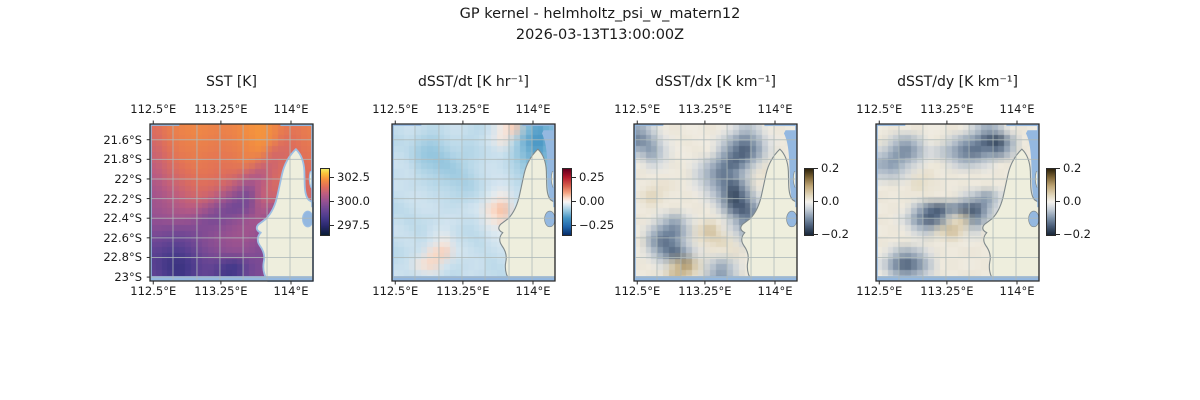  Describe the element at coordinates (353, 224) in the screenshot. I see `colorbar-tick-label: 297.5` at that location.